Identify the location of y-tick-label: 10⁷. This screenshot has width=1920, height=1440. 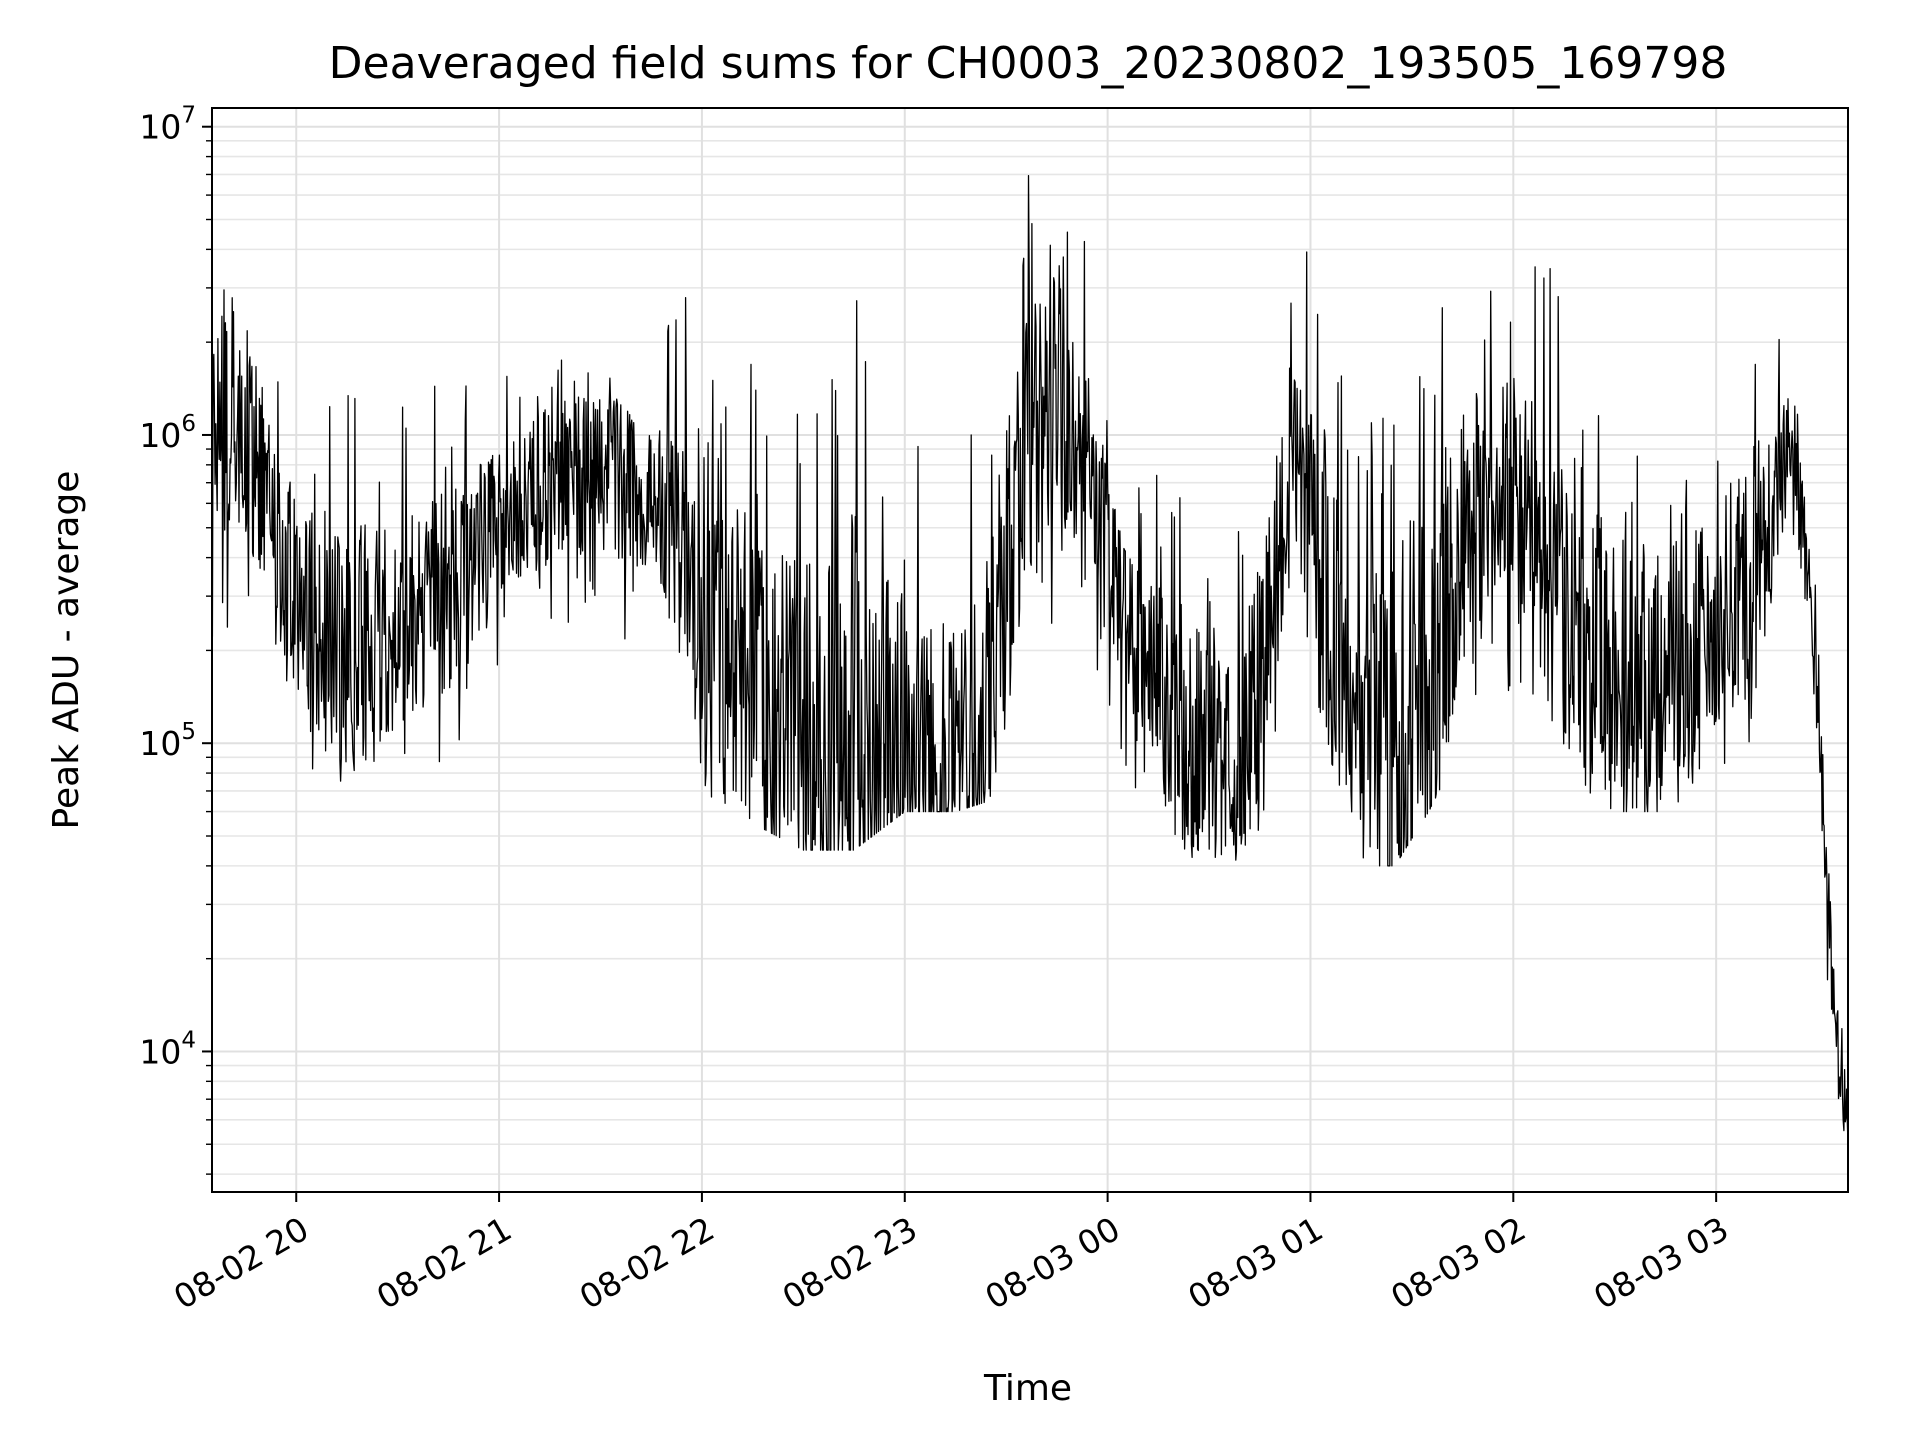
(167, 125).